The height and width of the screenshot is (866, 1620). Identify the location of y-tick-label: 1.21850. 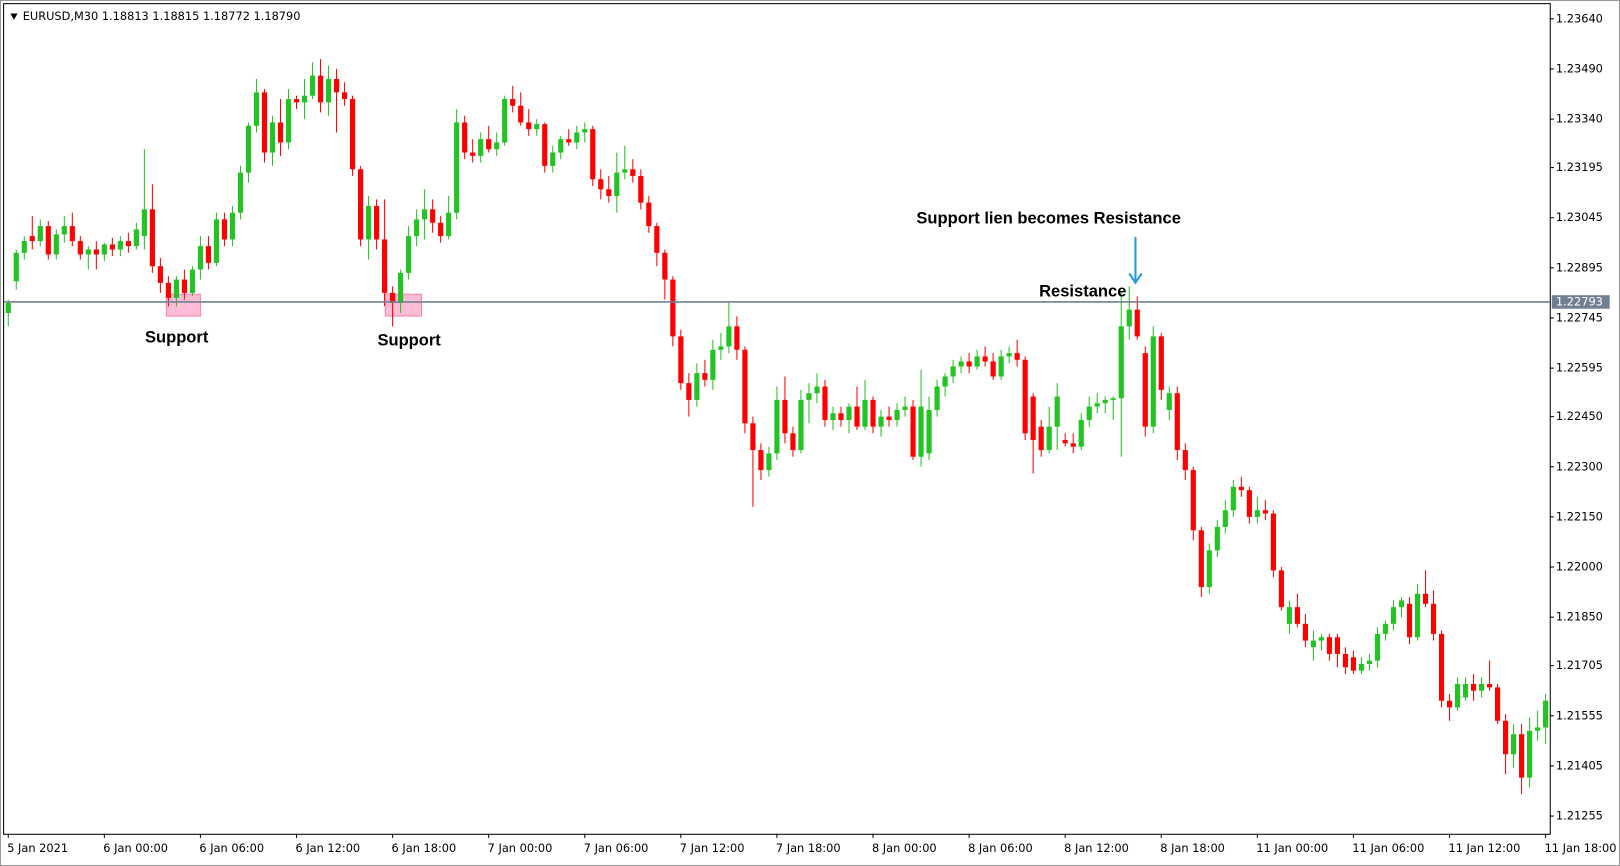
(1579, 617).